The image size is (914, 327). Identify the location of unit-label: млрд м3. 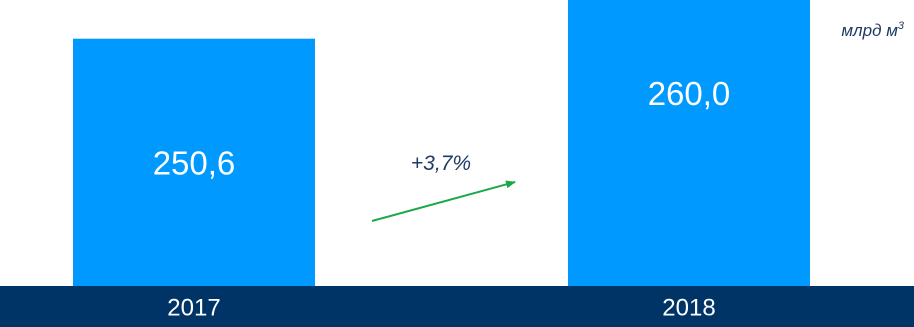
(872, 30).